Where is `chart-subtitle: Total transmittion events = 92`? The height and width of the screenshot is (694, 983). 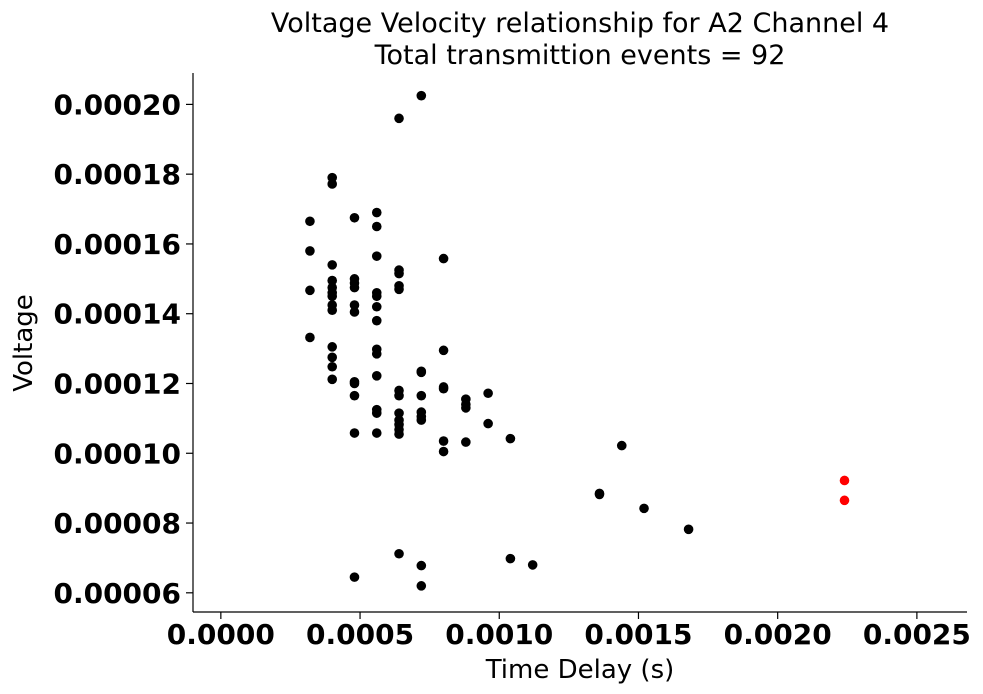 chart-subtitle: Total transmittion events = 92 is located at coordinates (580, 55).